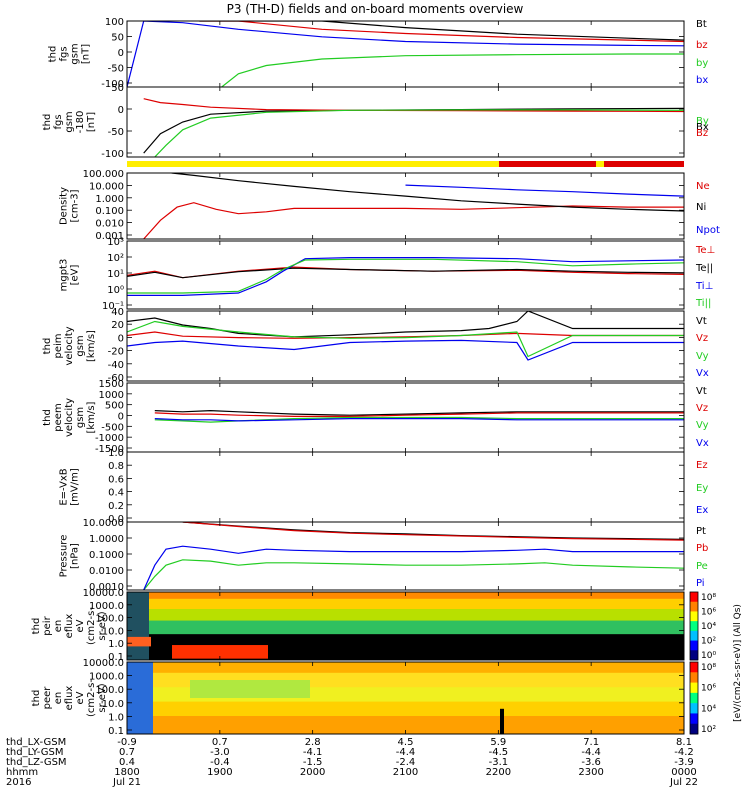  What do you see at coordinates (702, 80) in the screenshot?
I see `legend-entry-bx: bx` at bounding box center [702, 80].